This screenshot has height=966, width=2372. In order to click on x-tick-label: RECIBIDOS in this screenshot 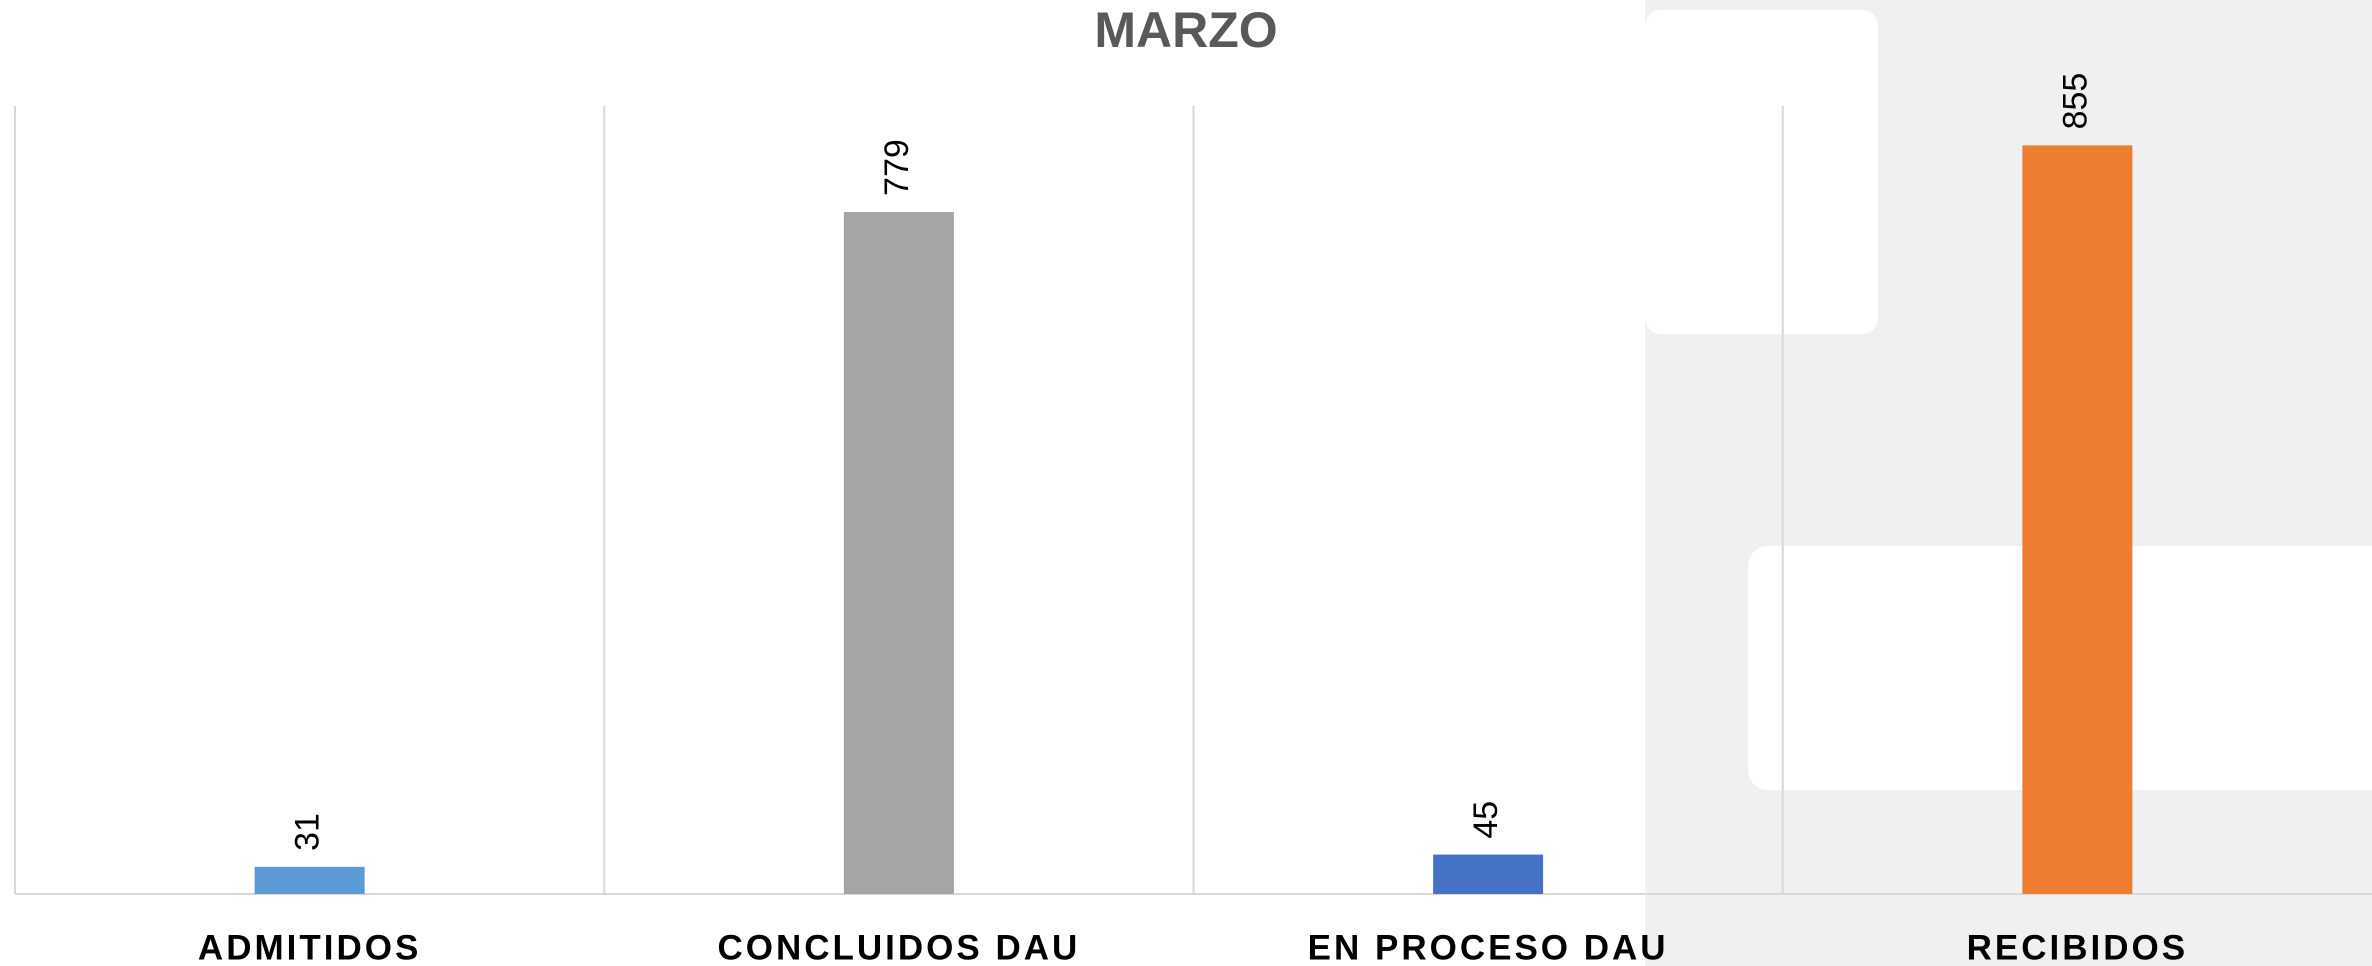, I will do `click(2077, 947)`.